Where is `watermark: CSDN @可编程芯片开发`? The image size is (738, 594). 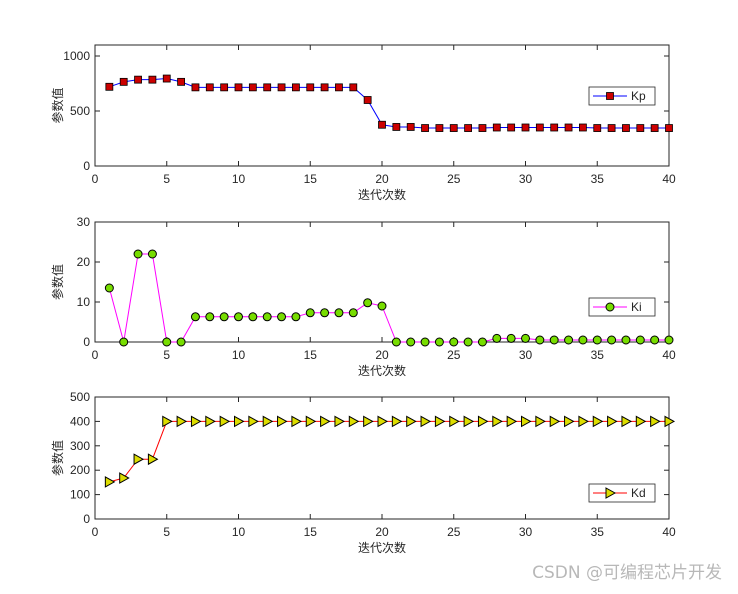
watermark: CSDN @可编程芯片开发 is located at coordinates (627, 573).